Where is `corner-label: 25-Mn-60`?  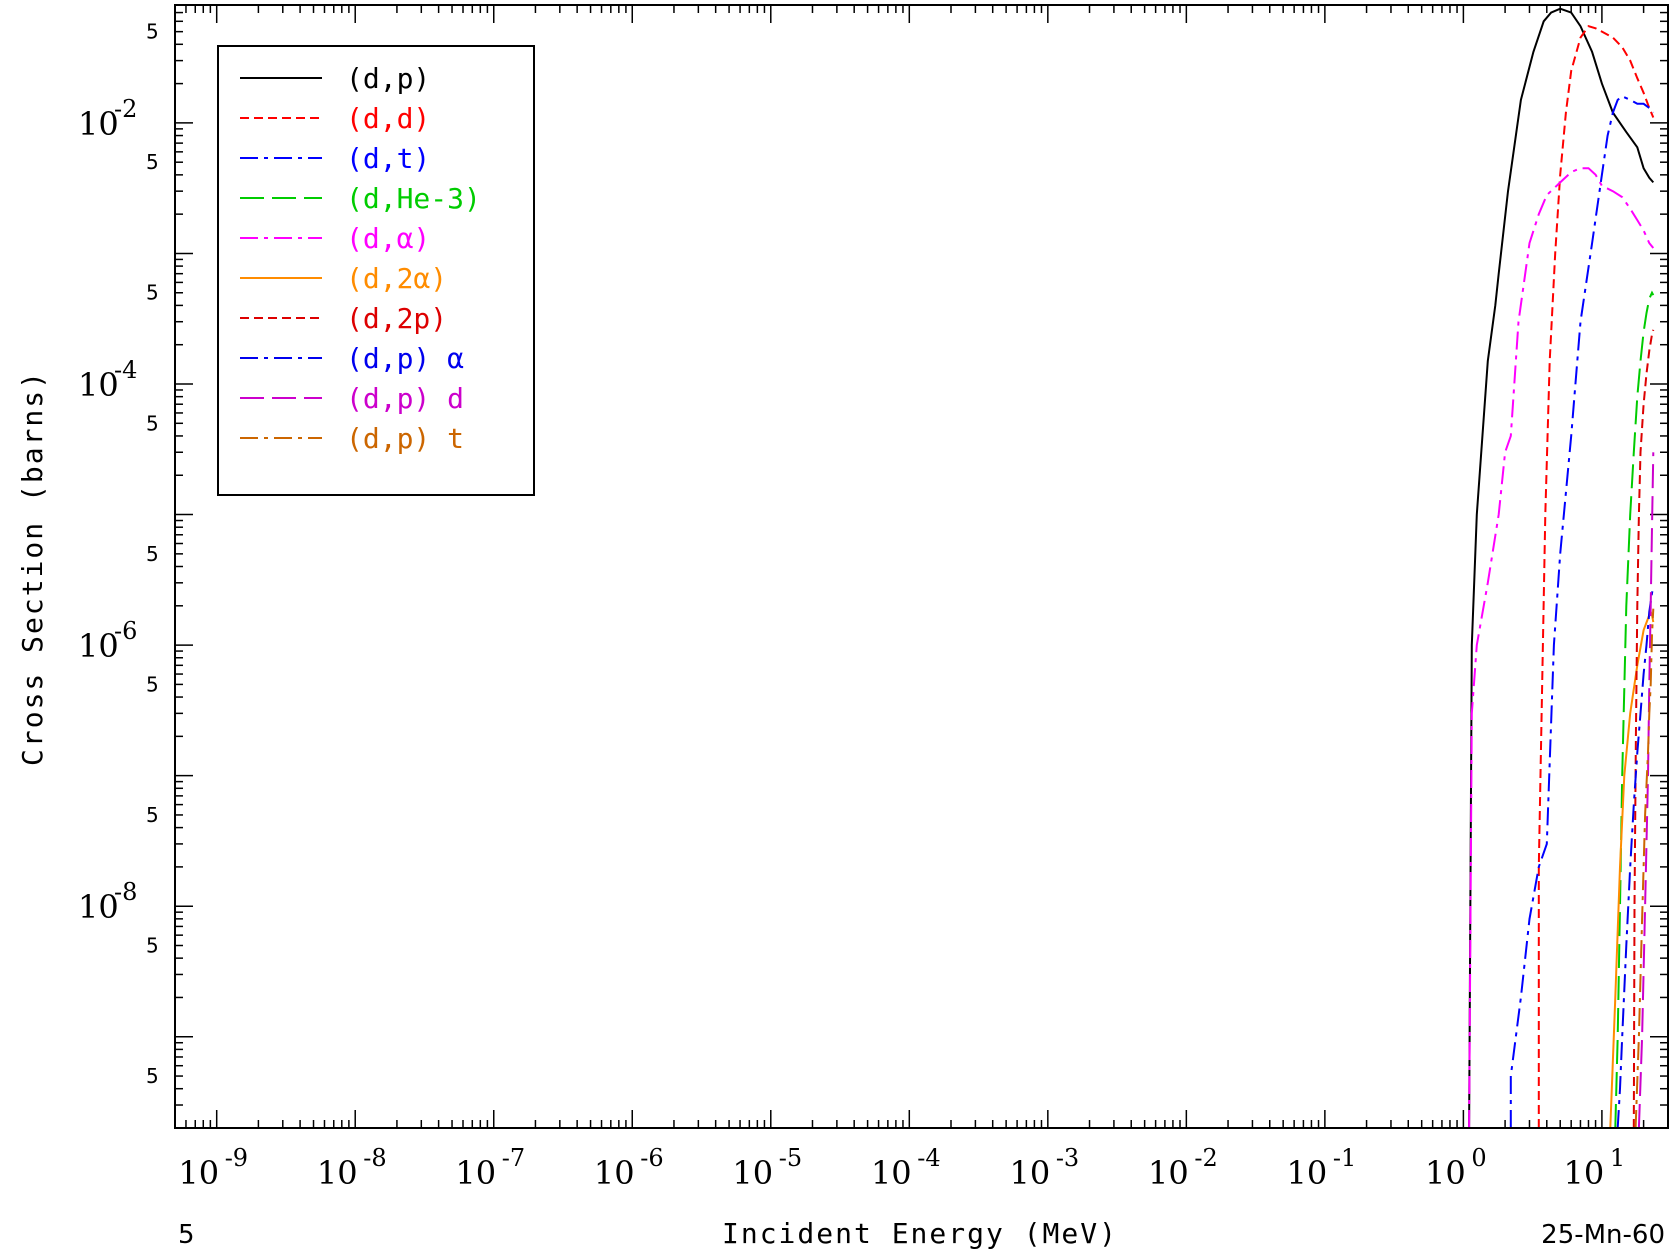
corner-label: 25-Mn-60 is located at coordinates (1603, 1234).